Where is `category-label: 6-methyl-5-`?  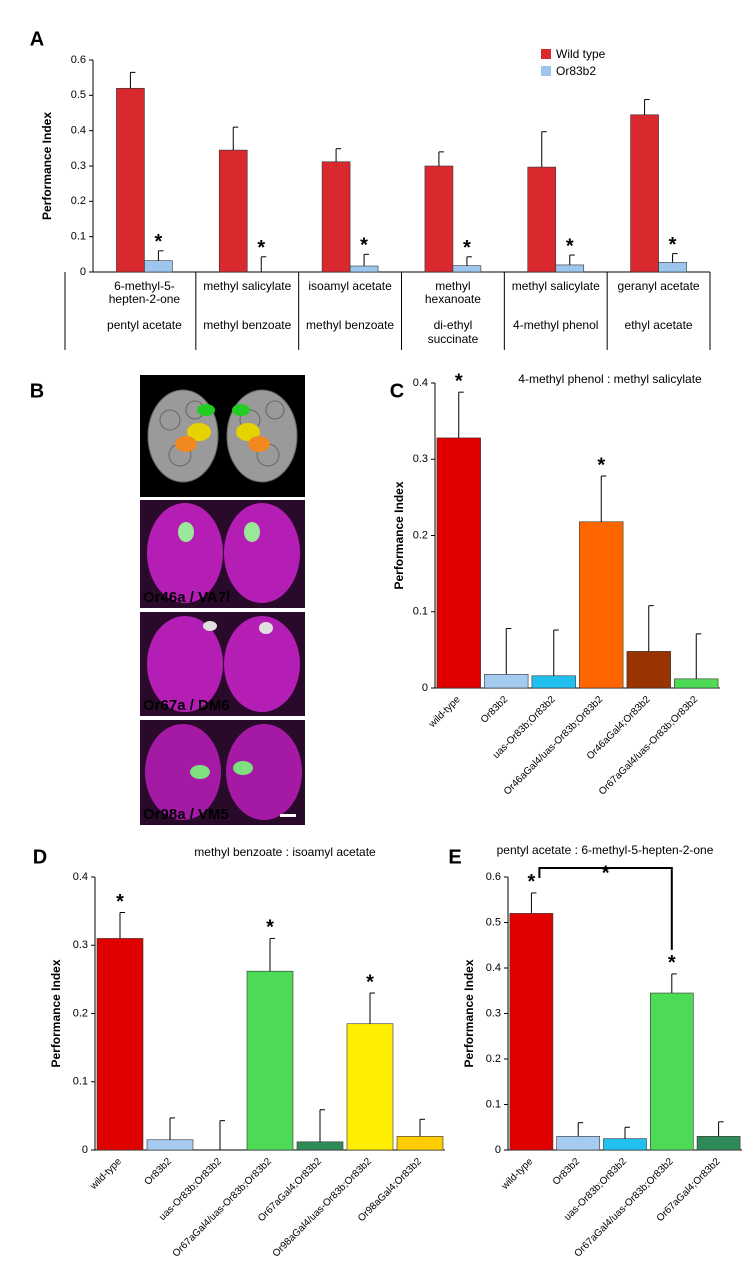
category-label: 6-methyl-5- is located at coordinates (144, 286).